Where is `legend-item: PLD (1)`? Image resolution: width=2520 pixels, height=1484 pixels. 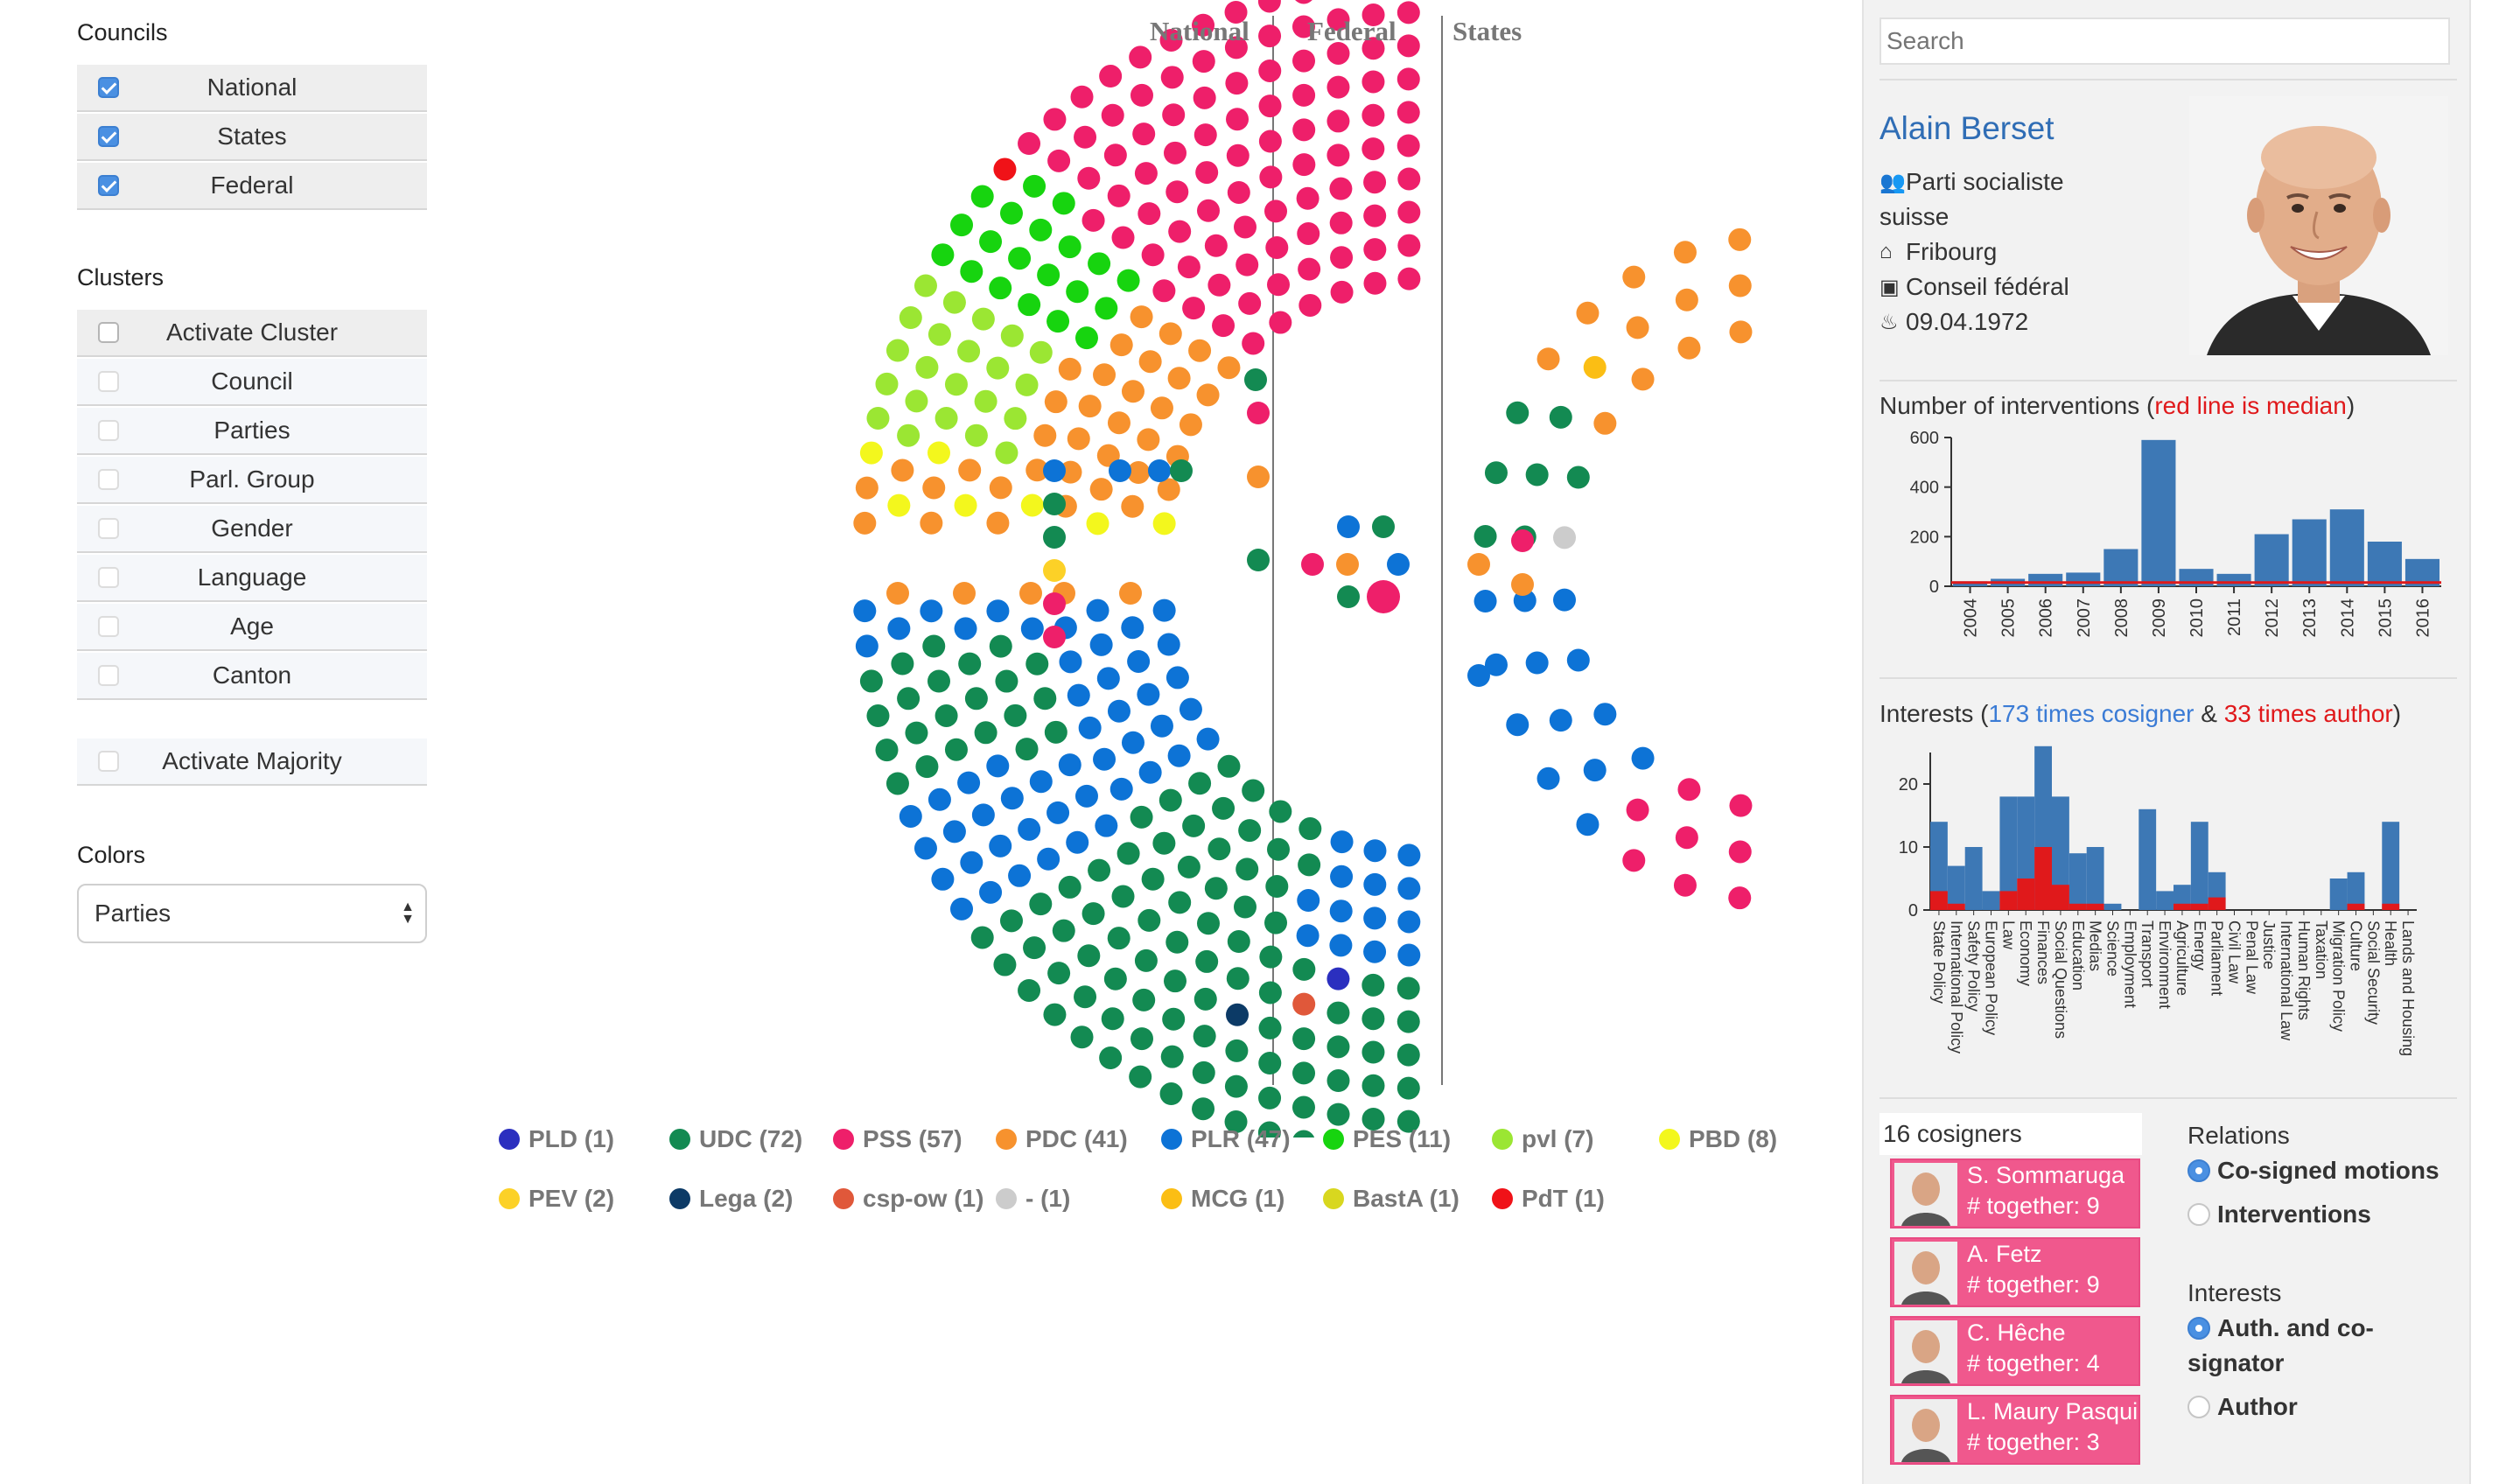 legend-item: PLD (1) is located at coordinates (556, 1139).